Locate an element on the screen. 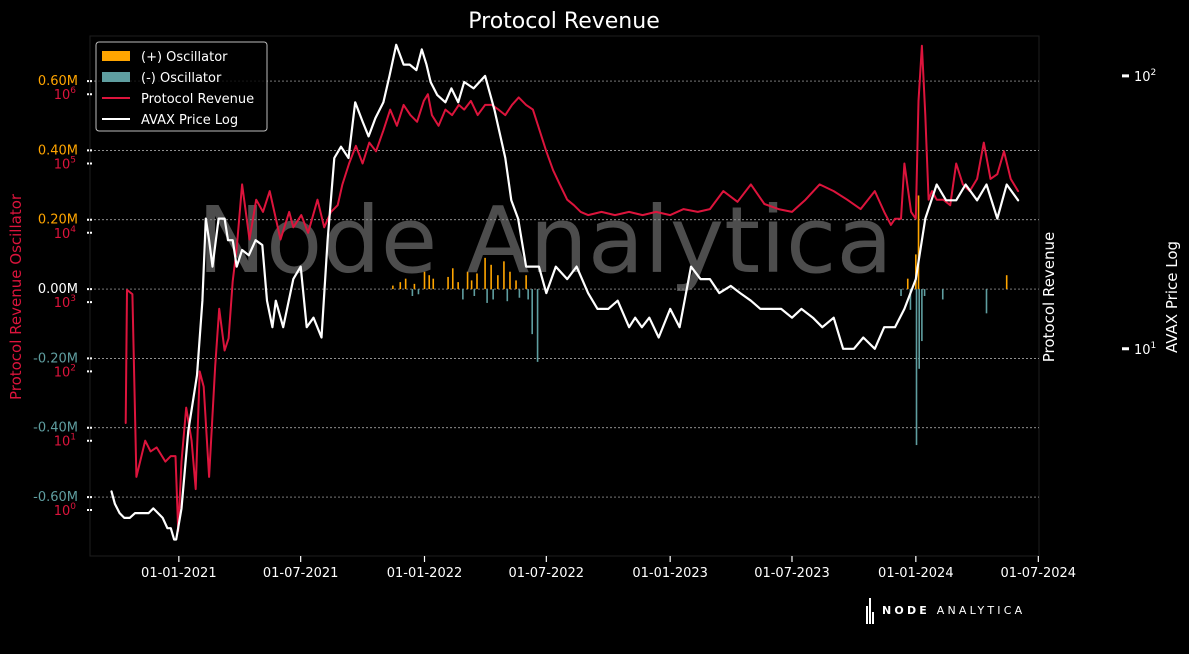  x-tick-label: 01-07-2023 is located at coordinates (792, 573).